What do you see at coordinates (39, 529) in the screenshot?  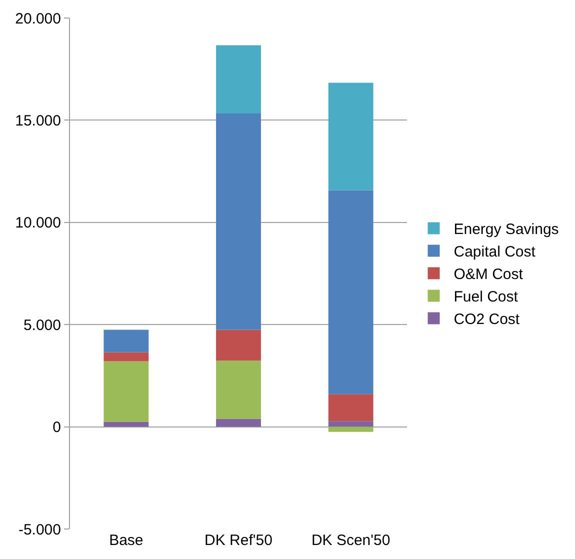 I see `y-tick-label: -5.000` at bounding box center [39, 529].